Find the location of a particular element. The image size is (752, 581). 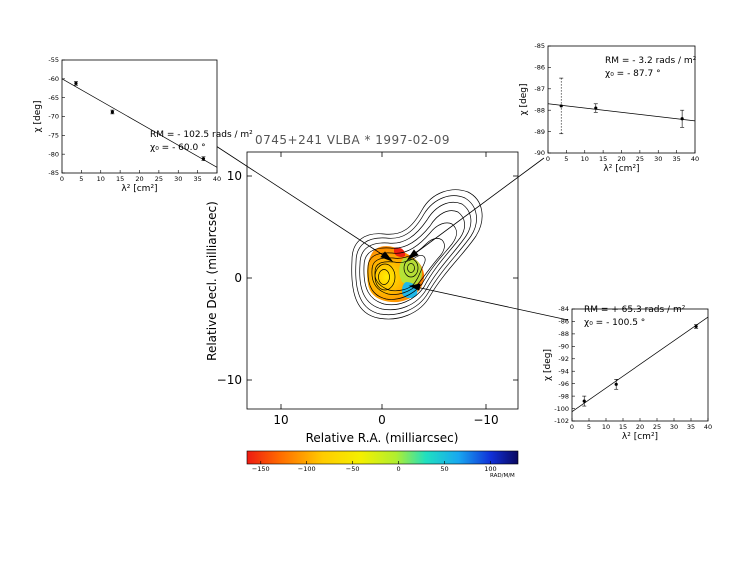

rm-green-region is located at coordinates (410, 271).